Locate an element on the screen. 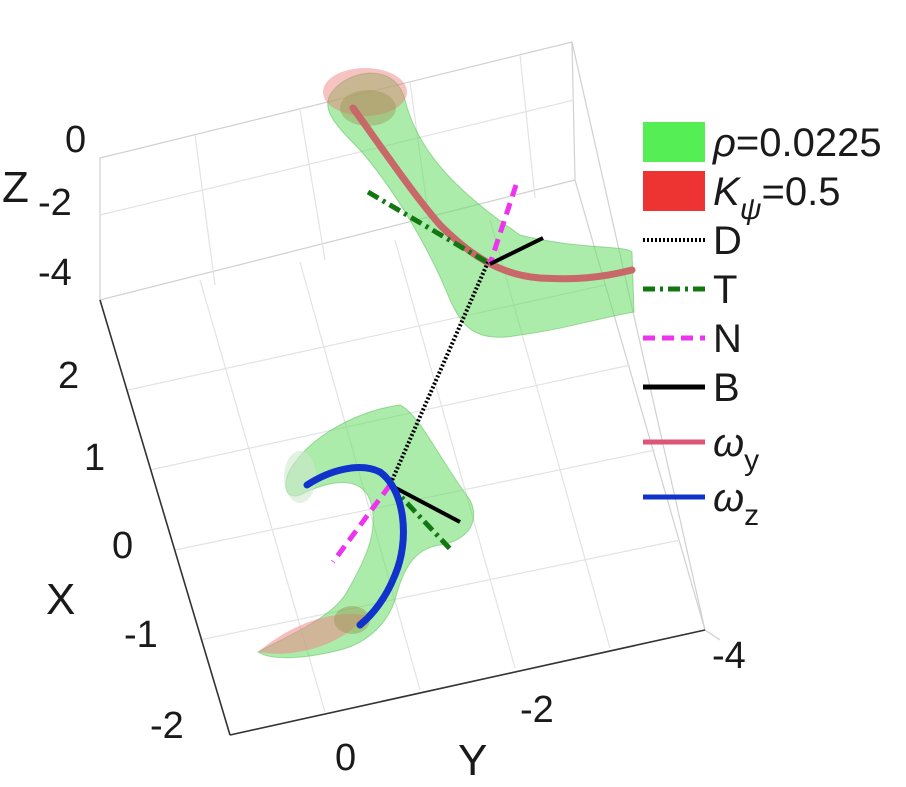  upper-tube is located at coordinates (479, 203).